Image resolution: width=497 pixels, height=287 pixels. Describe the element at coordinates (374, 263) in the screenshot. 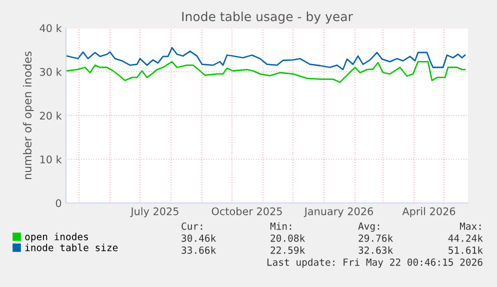

I see `text: Last update: Fri May 22 00:46:15 2026` at that location.